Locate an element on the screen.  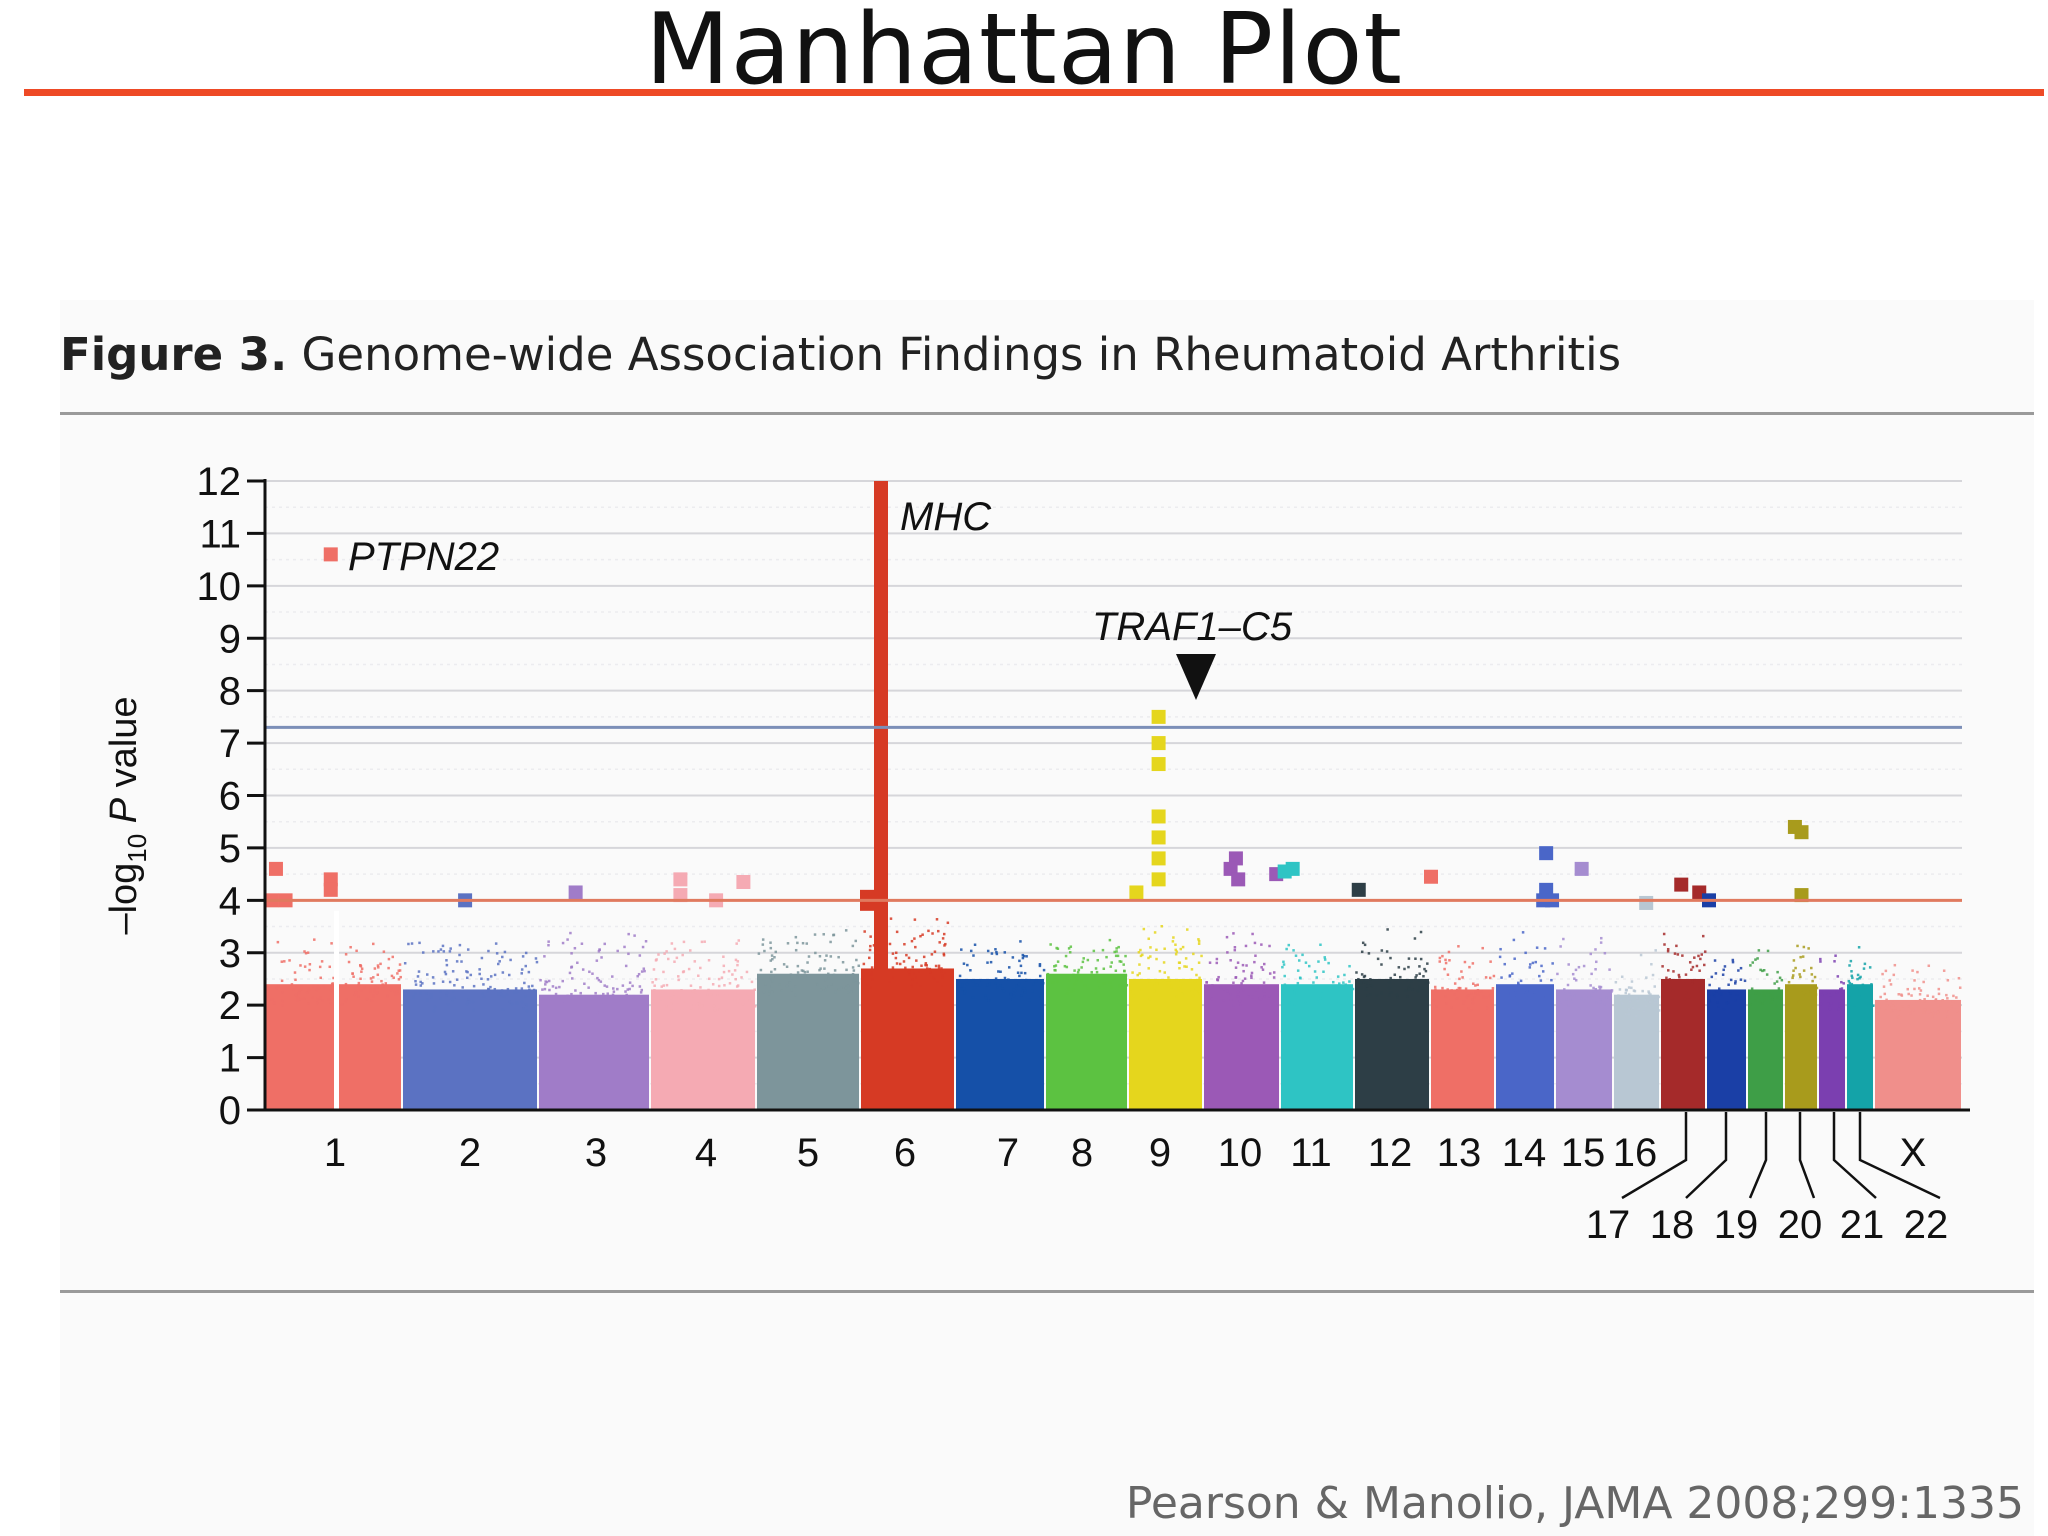
chr1-gap is located at coordinates (336, 1010).